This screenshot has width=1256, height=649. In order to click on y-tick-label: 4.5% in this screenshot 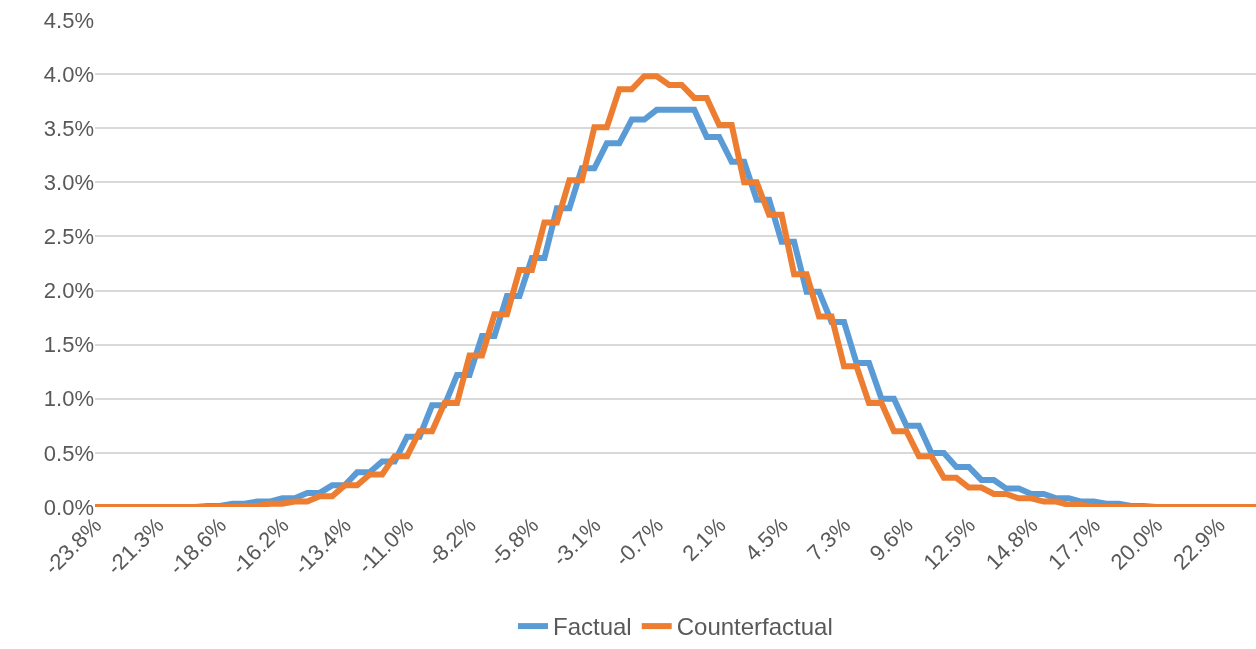, I will do `click(68, 20)`.